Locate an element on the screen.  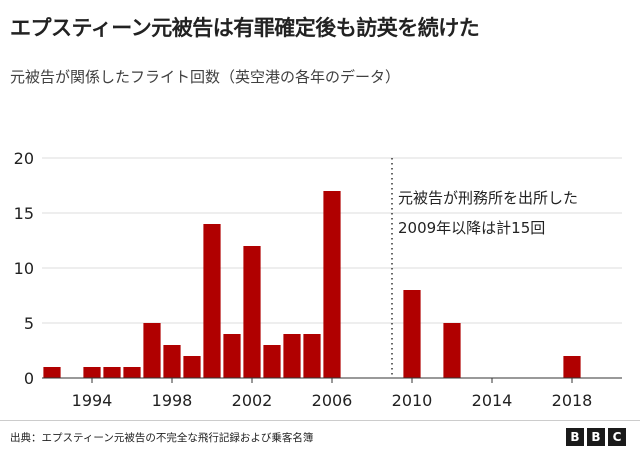
x-tick-label: 2018 is located at coordinates (572, 400).